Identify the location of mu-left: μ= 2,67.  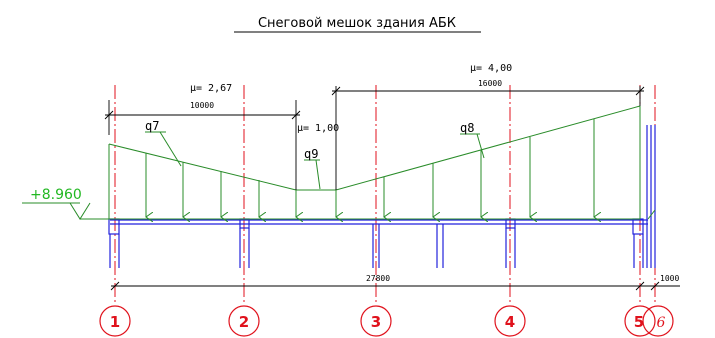
(211, 88).